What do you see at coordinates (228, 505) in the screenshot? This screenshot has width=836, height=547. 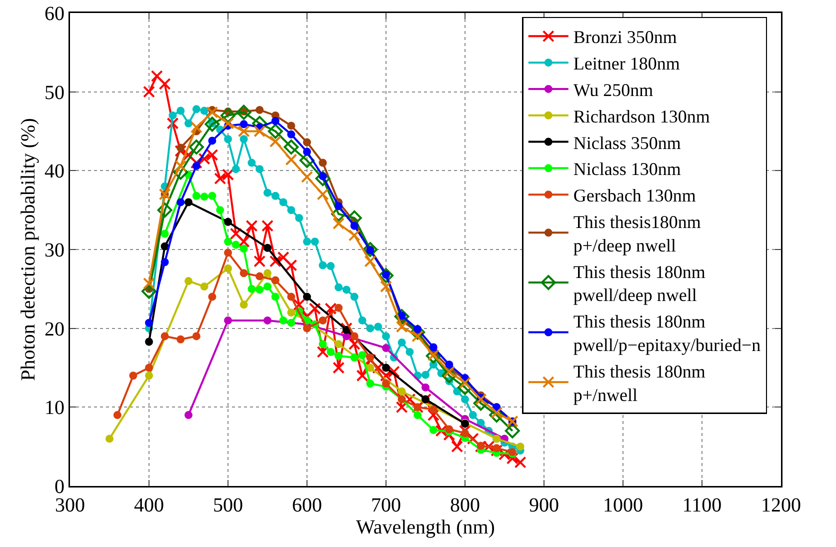 I see `x-tick-label: 500` at bounding box center [228, 505].